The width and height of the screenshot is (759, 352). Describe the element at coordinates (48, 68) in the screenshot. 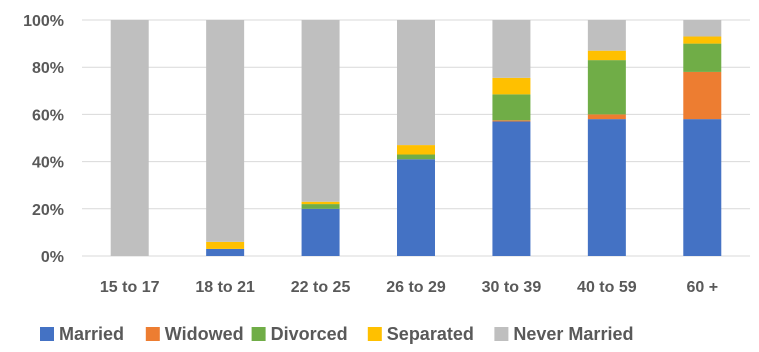

I see `y-tick-label: 80%` at that location.